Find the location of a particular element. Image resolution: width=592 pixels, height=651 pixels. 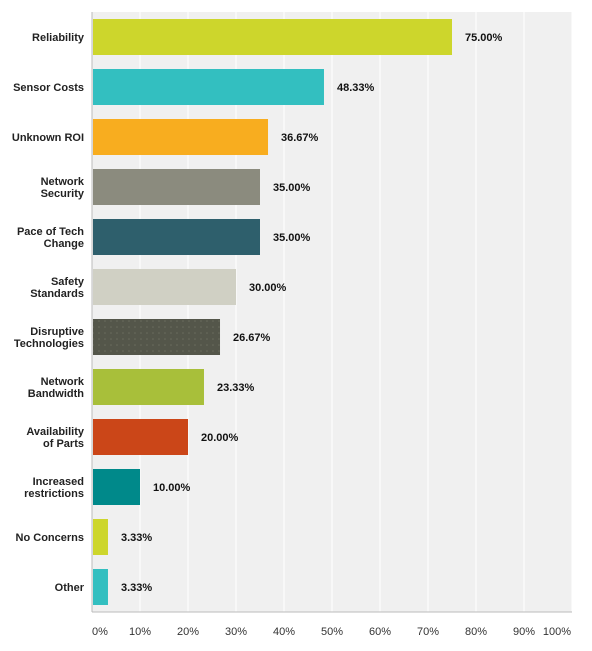

x-tick-label: 10% is located at coordinates (140, 632).